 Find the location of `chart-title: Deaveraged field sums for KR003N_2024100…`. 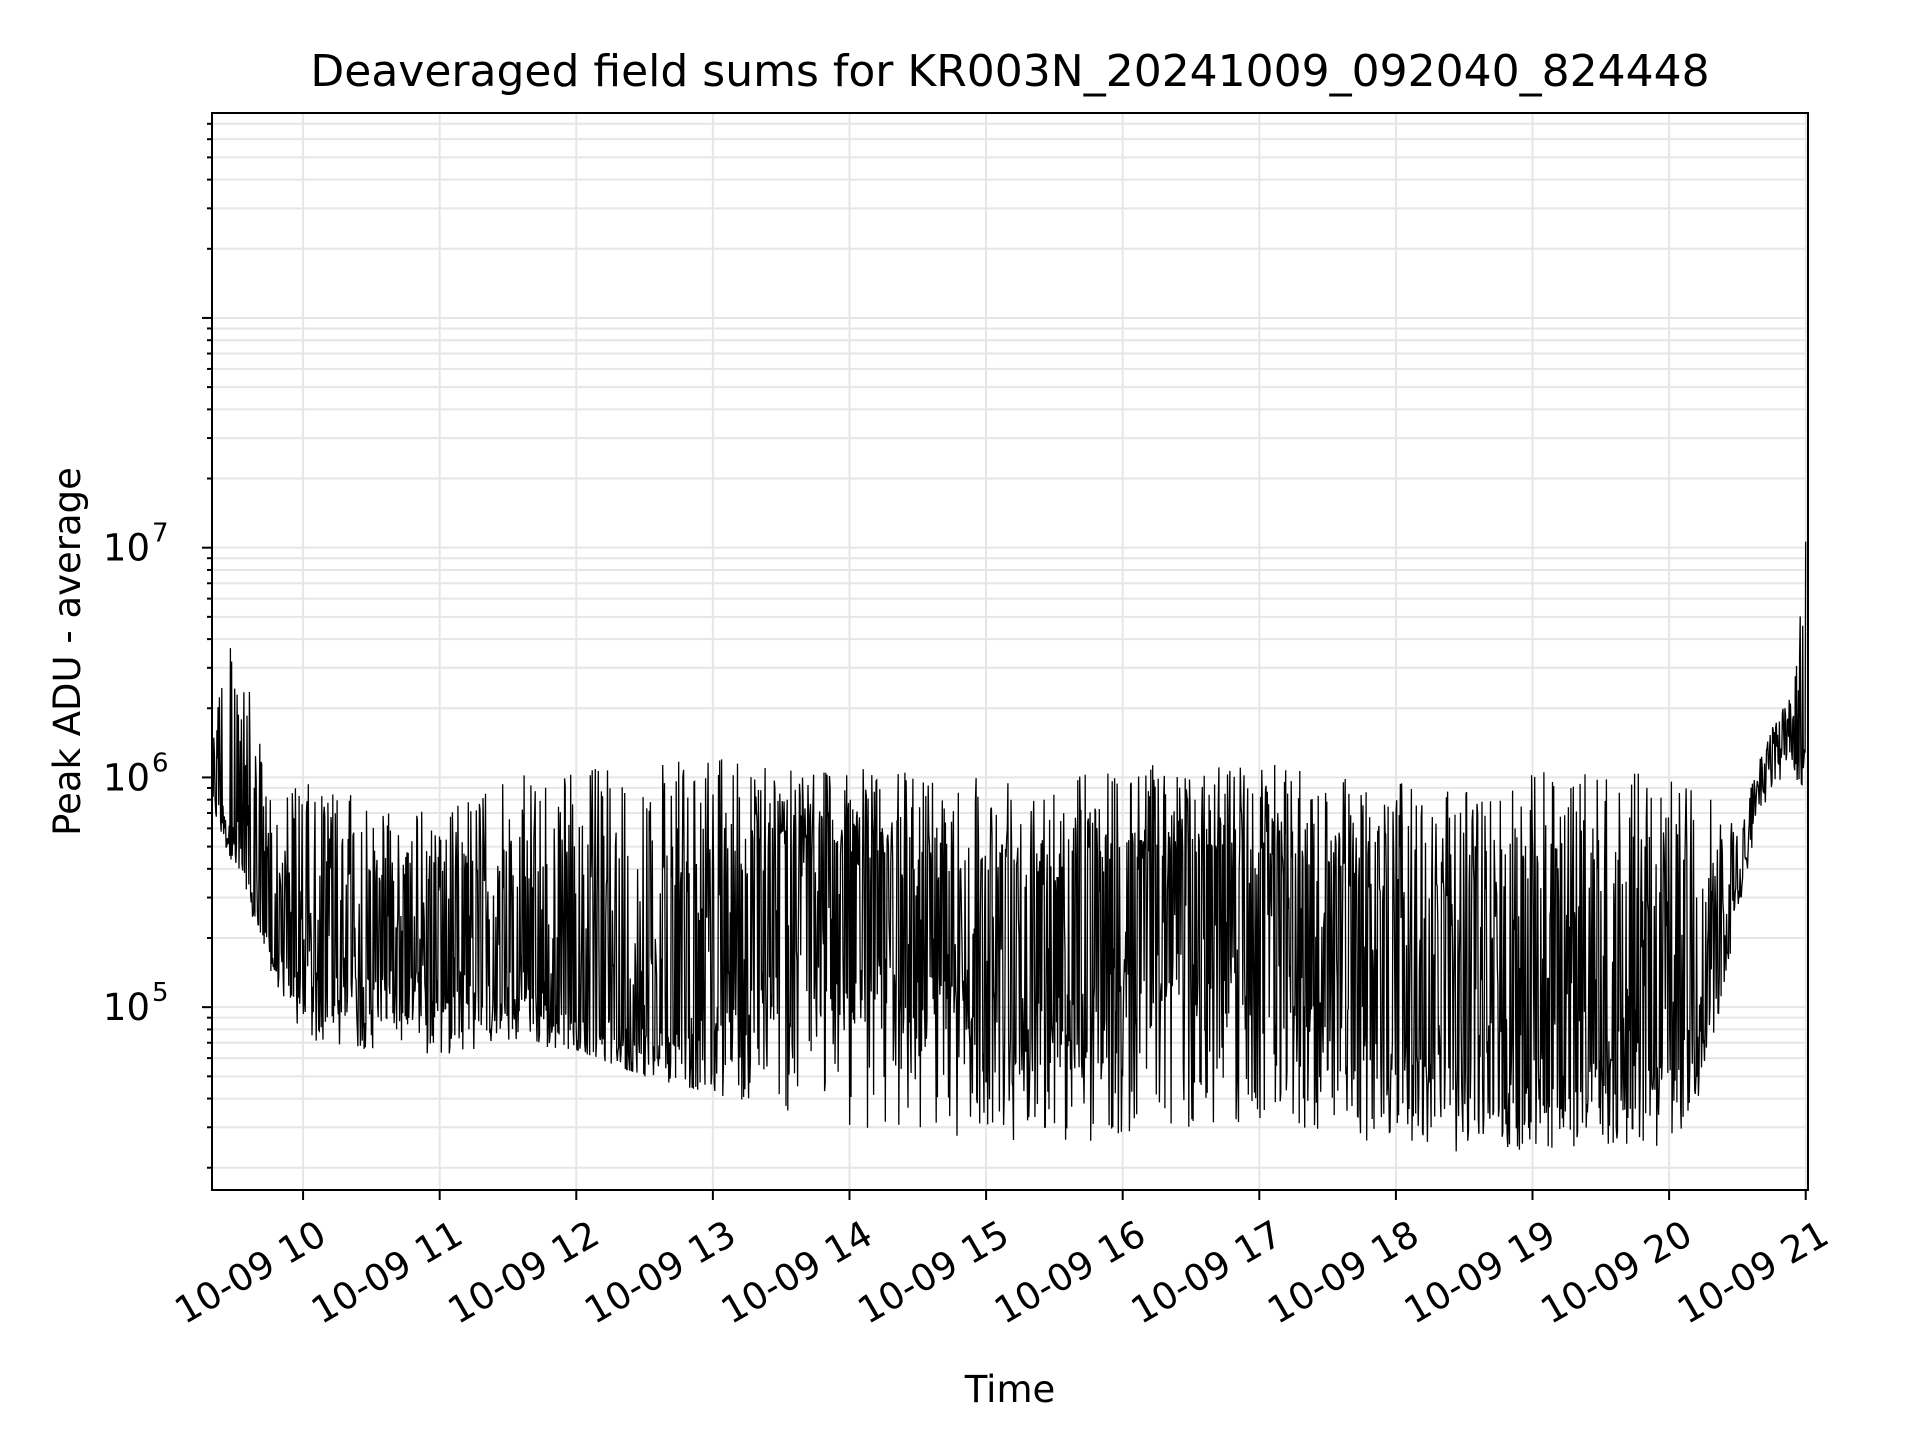

chart-title: Deaveraged field sums for KR003N_2024100… is located at coordinates (1009, 71).